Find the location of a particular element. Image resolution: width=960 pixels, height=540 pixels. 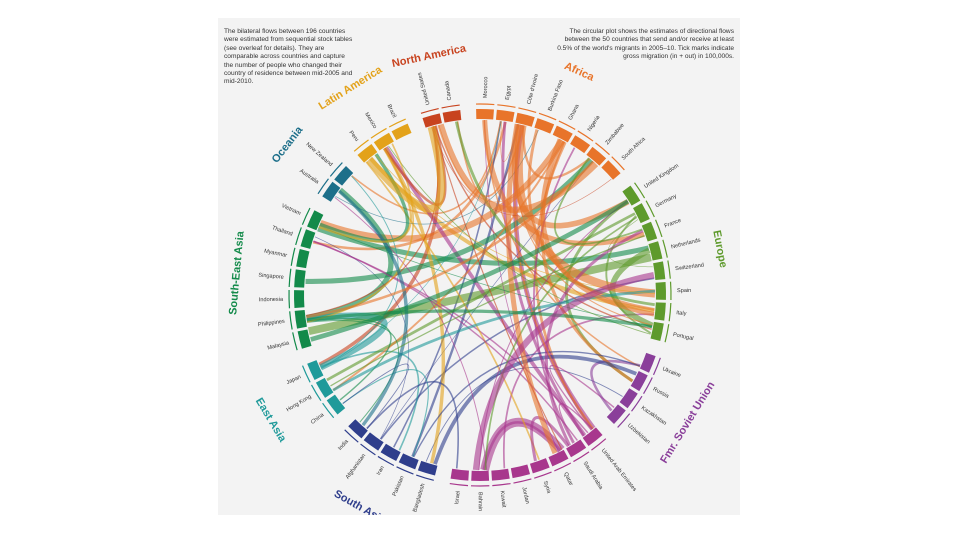

country-label: Kazakhstan is located at coordinates (653, 416).